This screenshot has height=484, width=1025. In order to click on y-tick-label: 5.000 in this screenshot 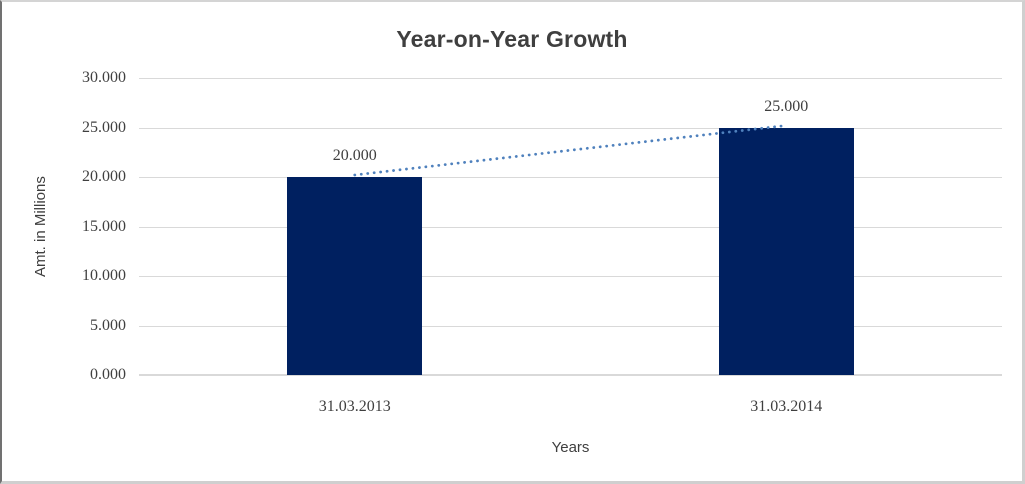, I will do `click(108, 325)`.